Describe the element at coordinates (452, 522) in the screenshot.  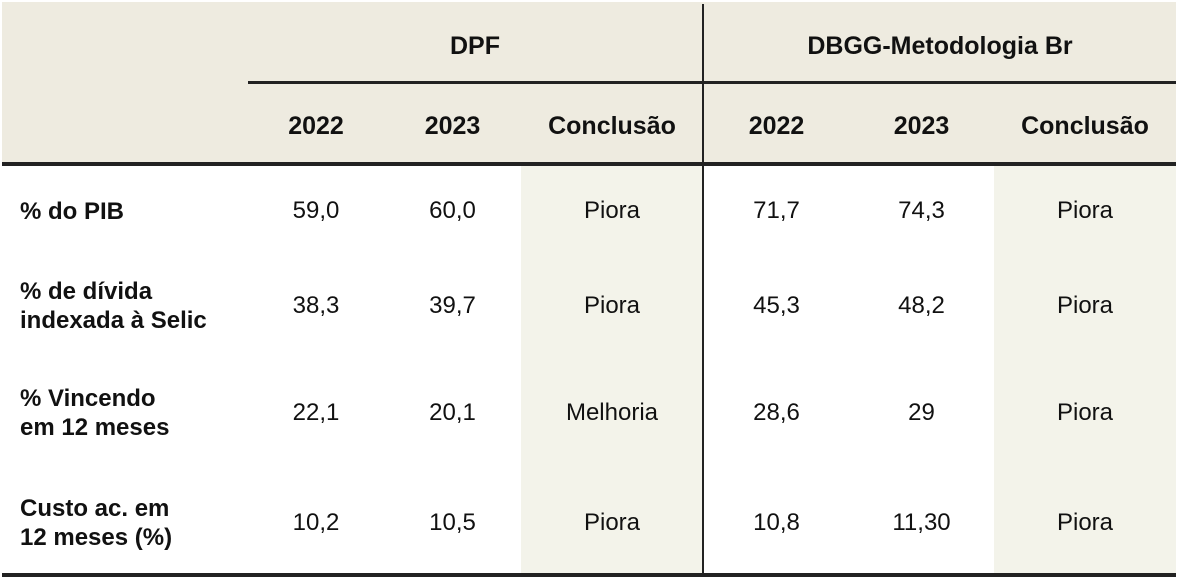
I see `table-cell: 10,5` at that location.